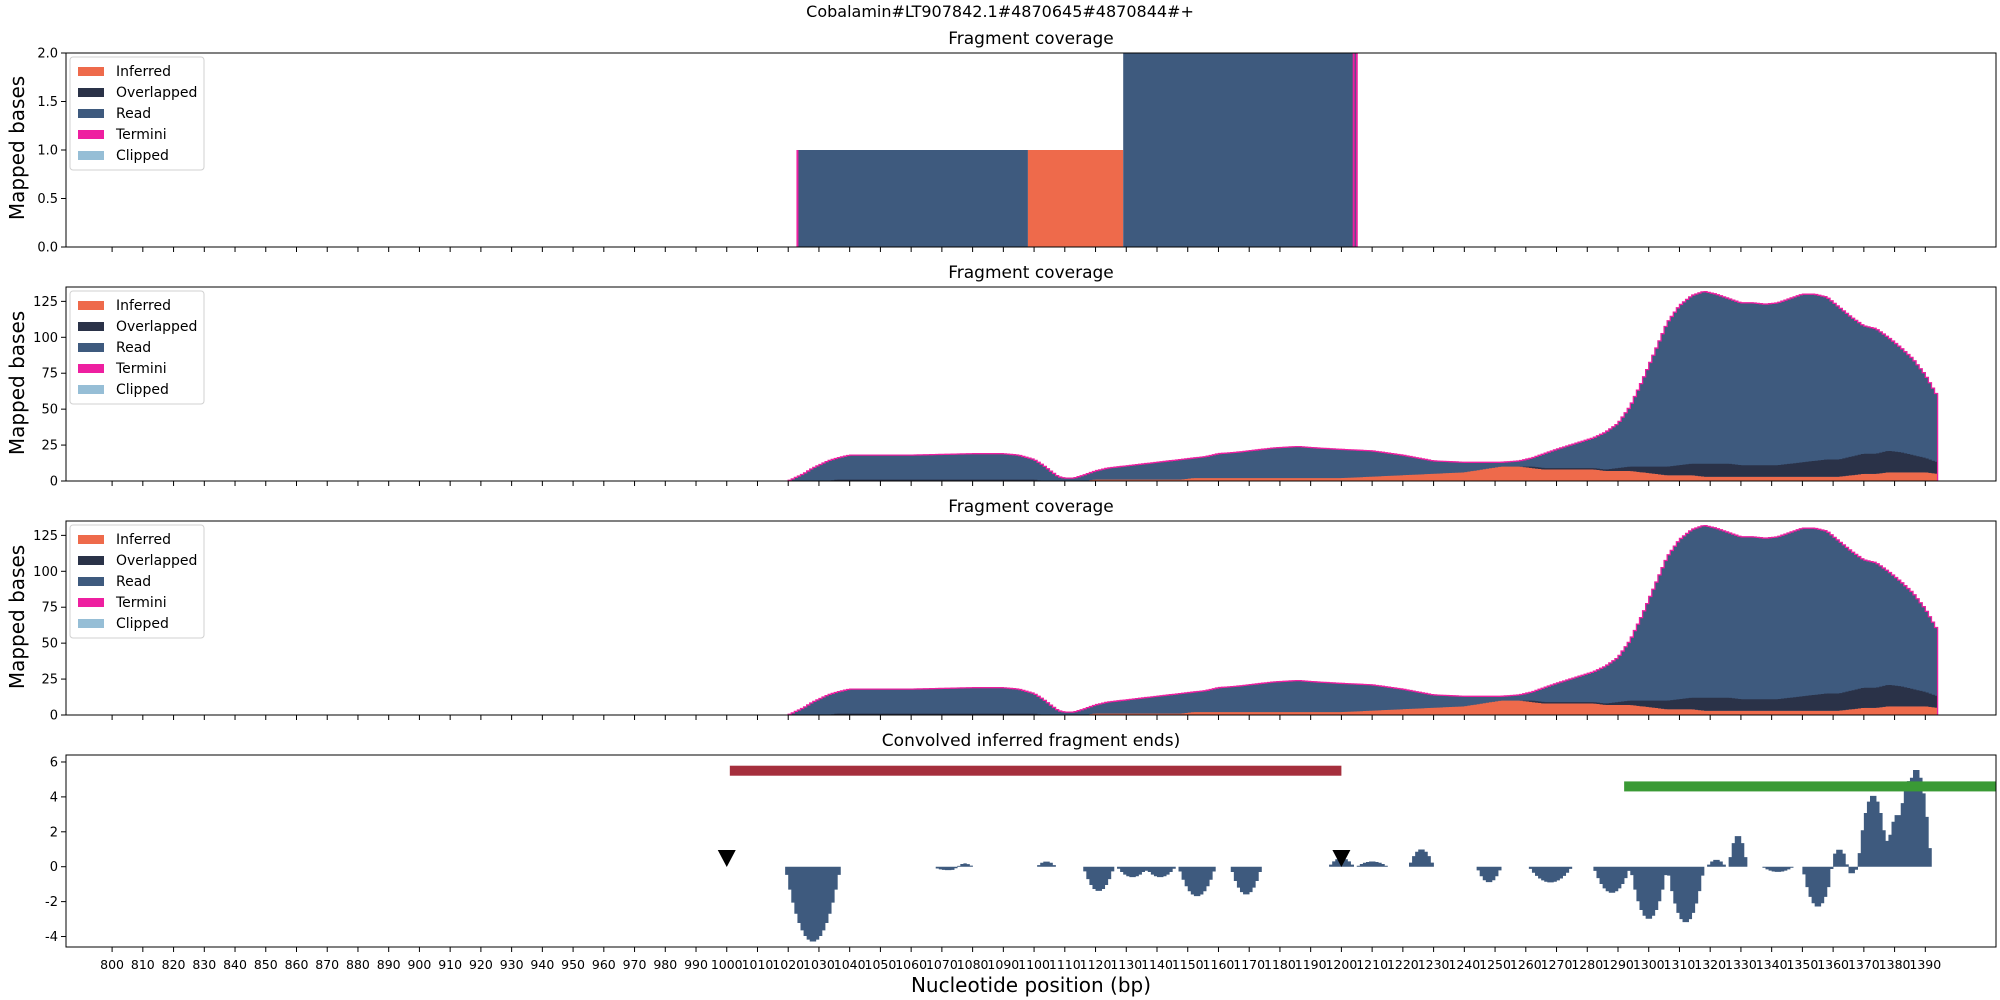  I want to click on x-tick-label: 1140, so click(1157, 964).